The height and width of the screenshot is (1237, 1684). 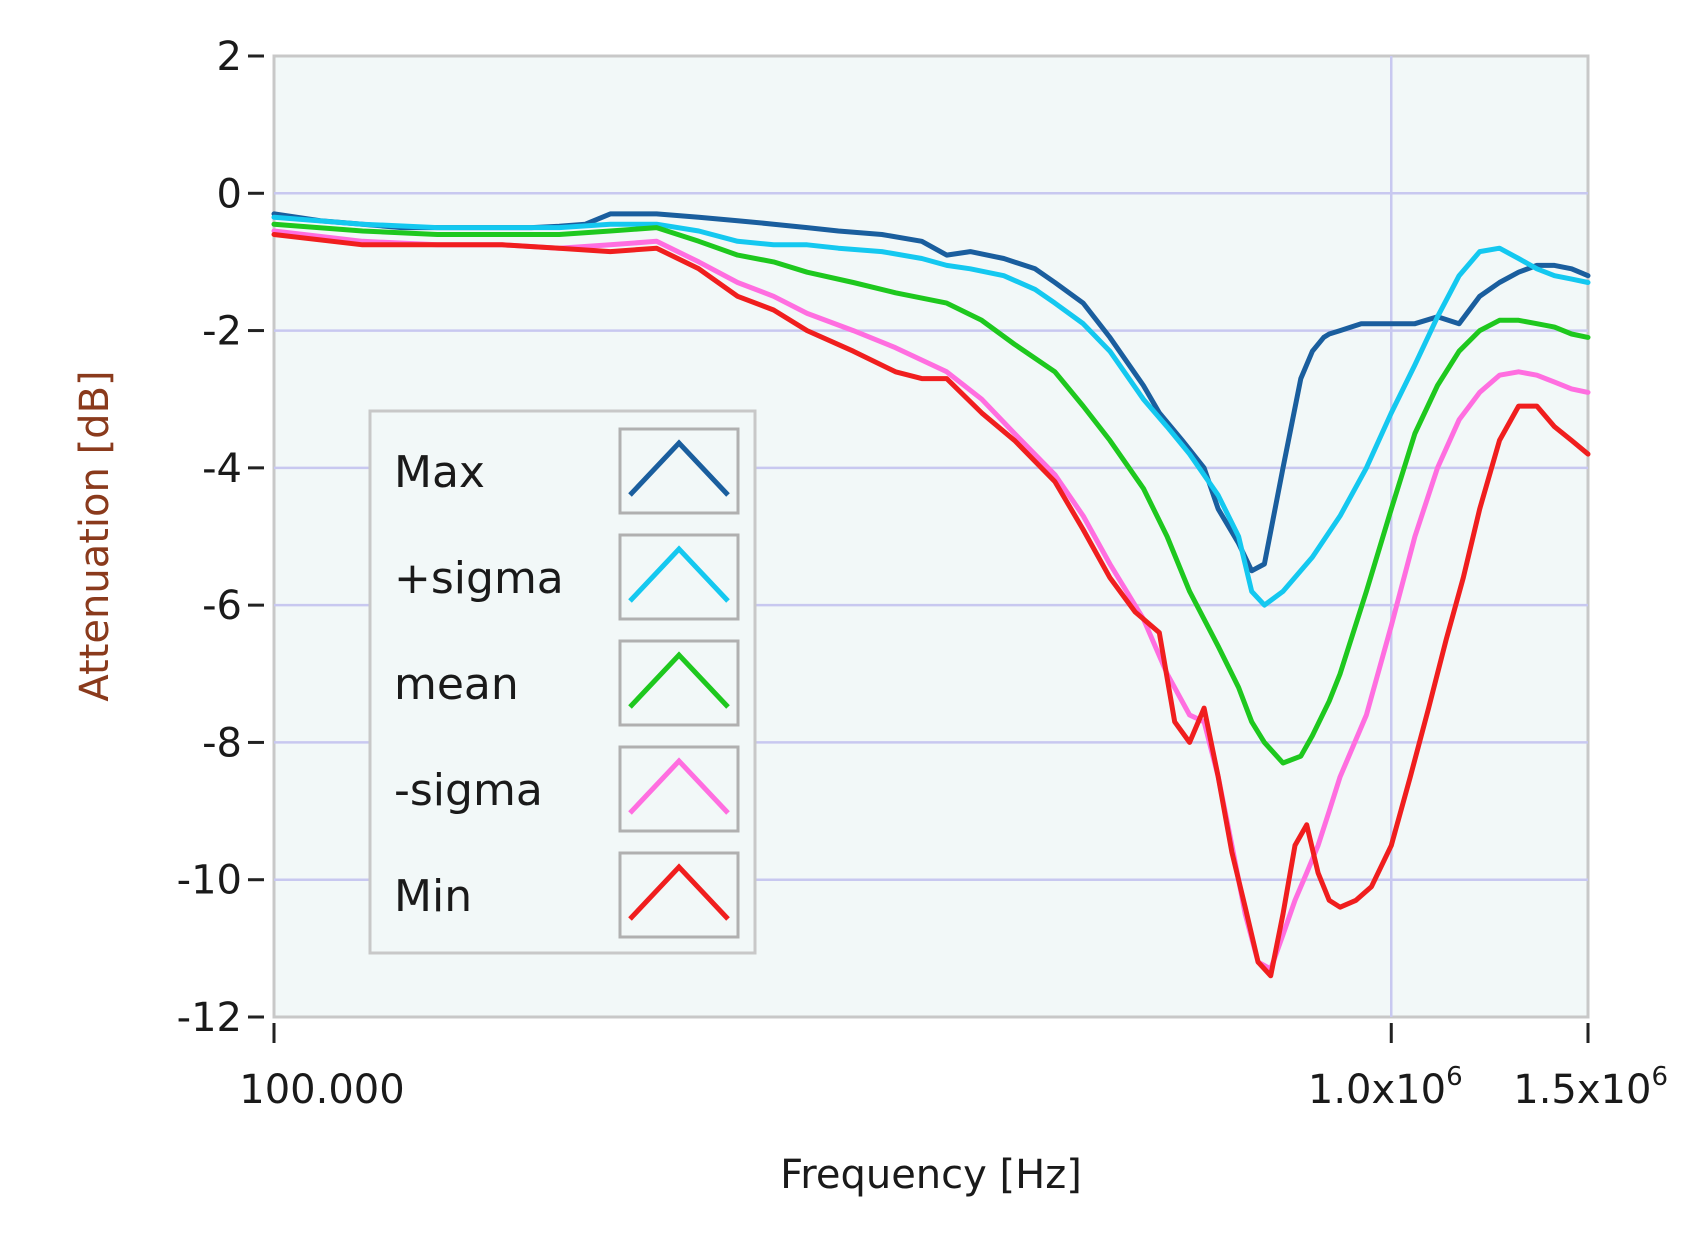 What do you see at coordinates (562, 682) in the screenshot?
I see `legend: Max +sigma mean -sigma Min` at bounding box center [562, 682].